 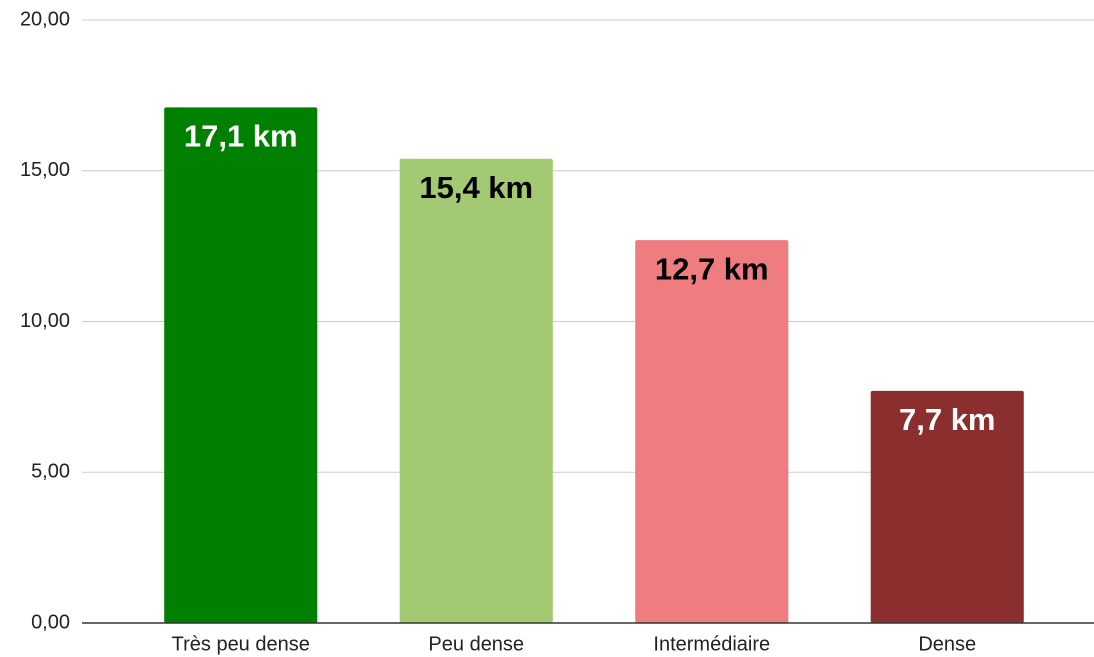 What do you see at coordinates (45, 19) in the screenshot?
I see `y-tick-label: 20,00` at bounding box center [45, 19].